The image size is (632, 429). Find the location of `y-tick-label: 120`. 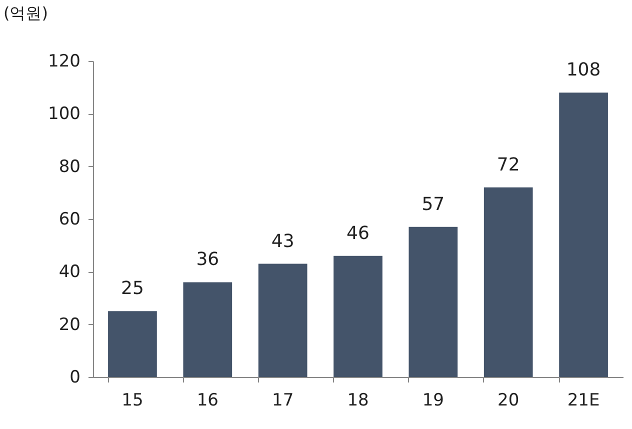

y-tick-label: 120 is located at coordinates (64, 62).